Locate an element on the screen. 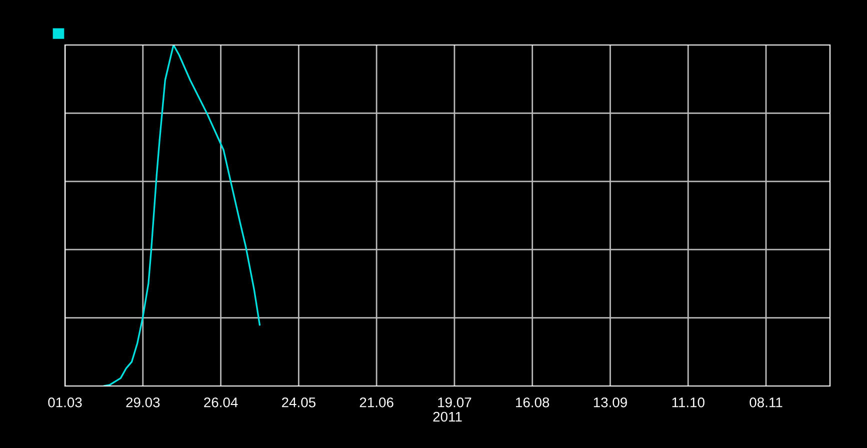  x-tick-label: 01.03 is located at coordinates (65, 402).